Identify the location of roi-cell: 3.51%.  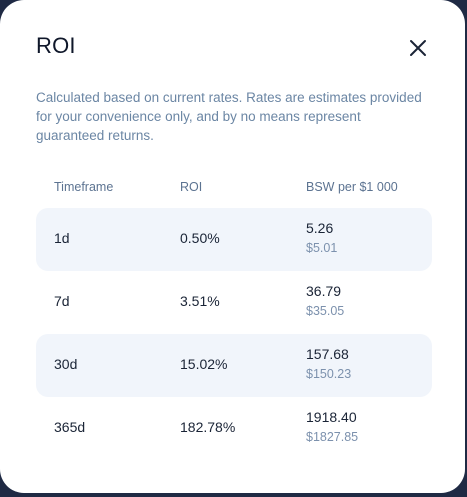
(200, 301).